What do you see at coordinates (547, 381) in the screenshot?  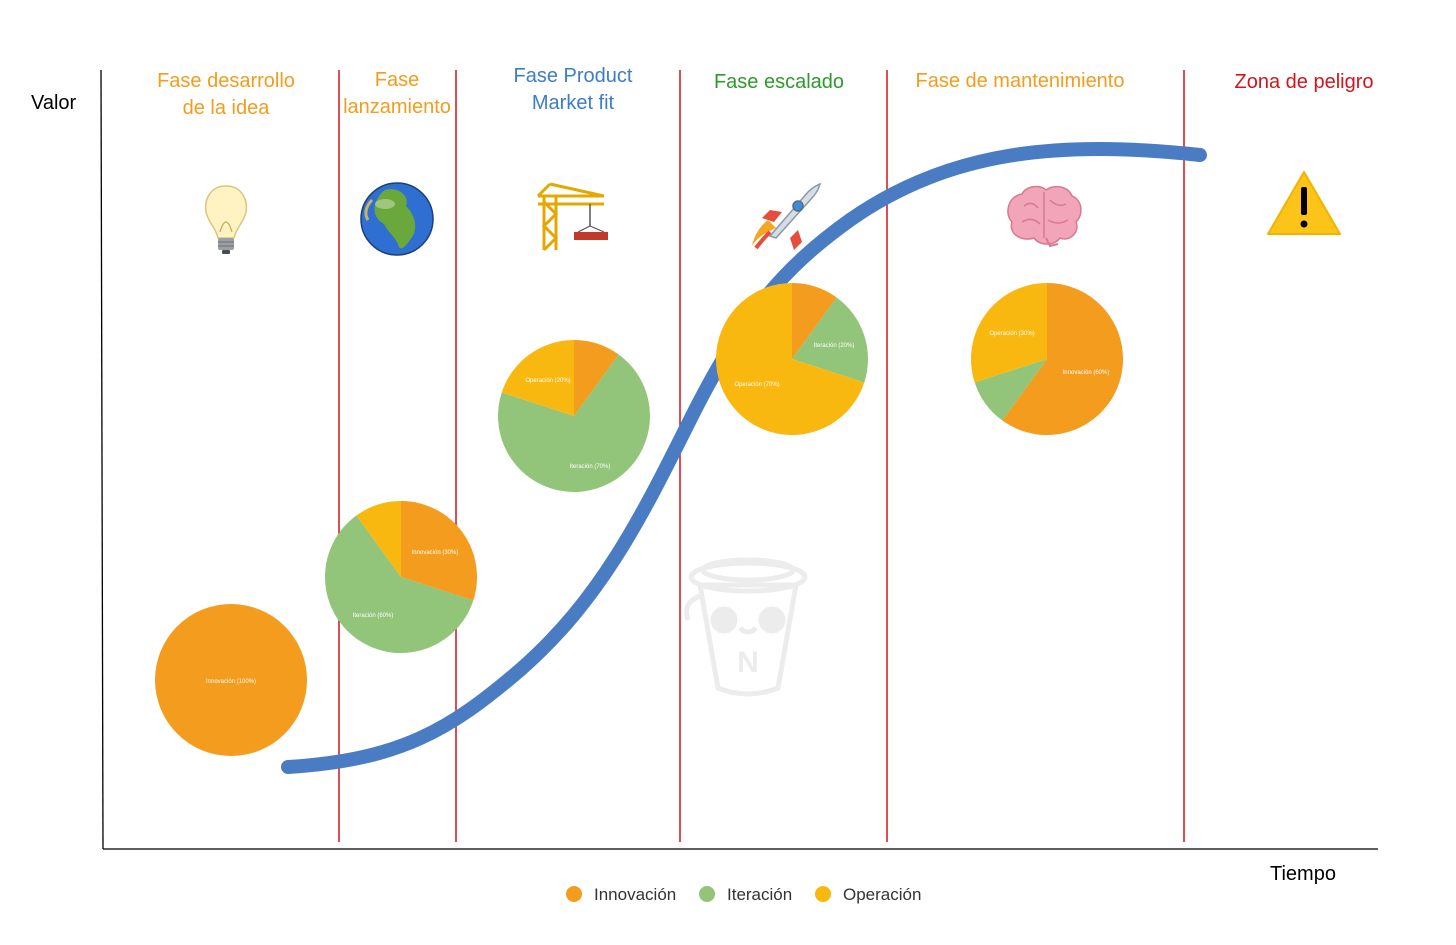 I see `pie-slice-label: Operación (20%)` at bounding box center [547, 381].